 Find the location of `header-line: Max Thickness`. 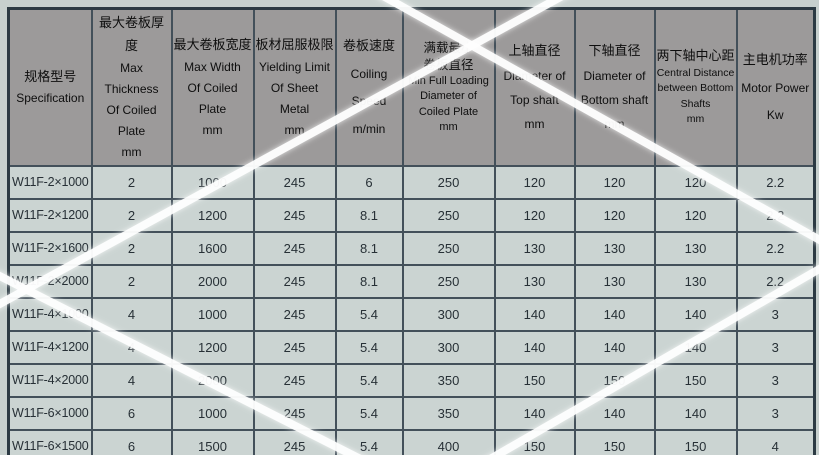

header-line: Max Thickness is located at coordinates (131, 78).